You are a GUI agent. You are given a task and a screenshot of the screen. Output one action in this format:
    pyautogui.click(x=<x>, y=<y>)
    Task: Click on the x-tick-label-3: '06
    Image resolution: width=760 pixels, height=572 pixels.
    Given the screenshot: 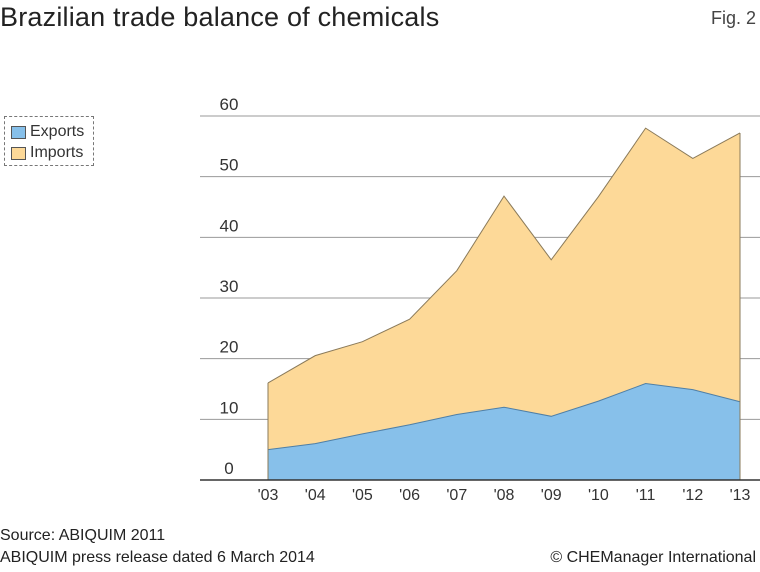 What is the action you would take?
    pyautogui.click(x=409, y=495)
    